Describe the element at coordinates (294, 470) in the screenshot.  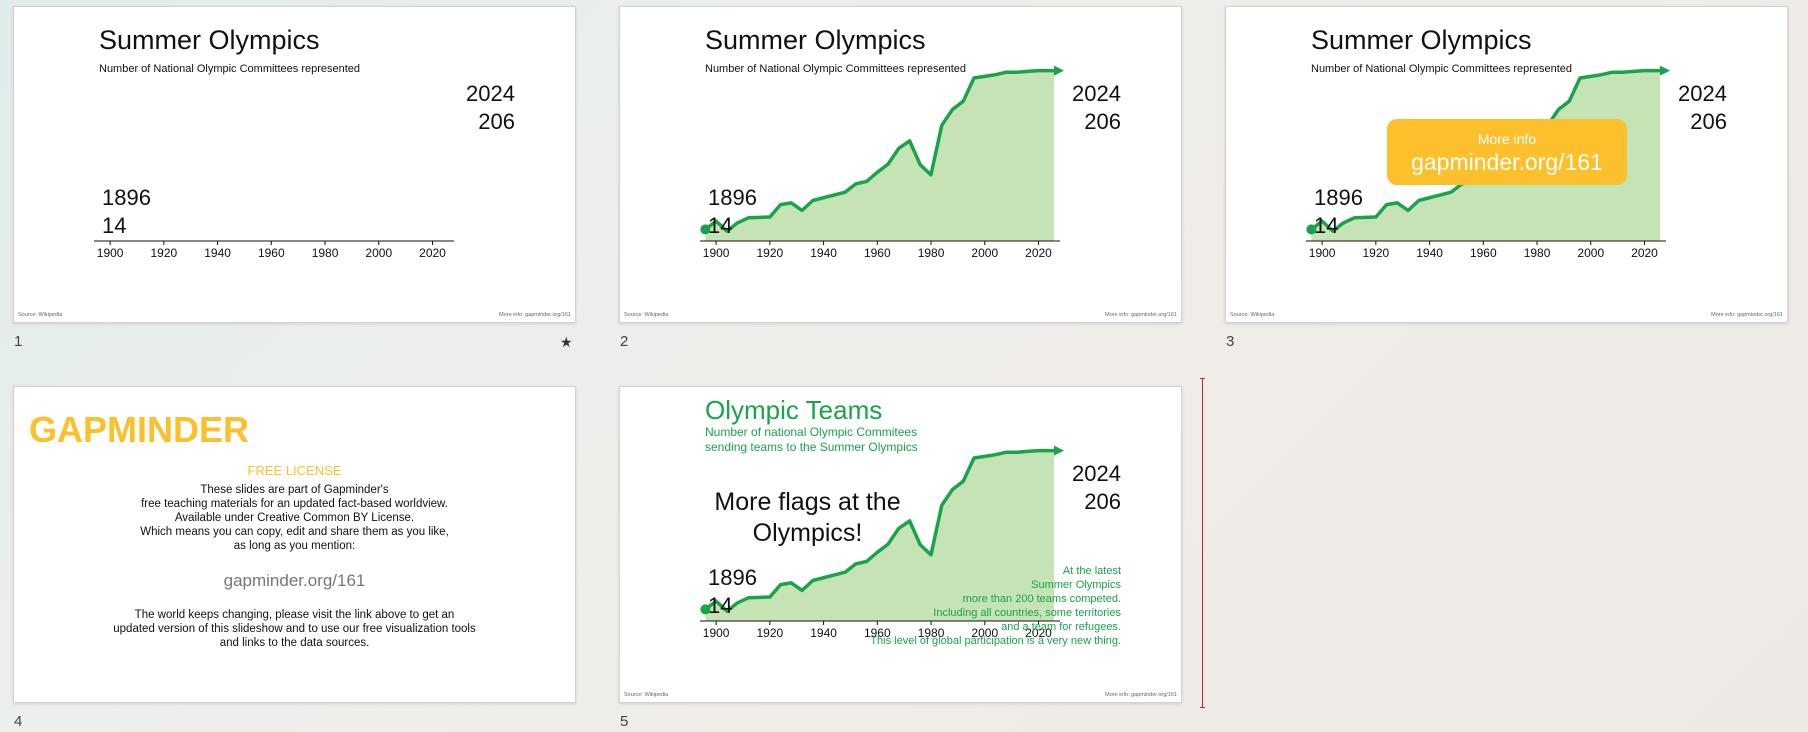
I see `free-license-heading: FREE LICENSE` at that location.